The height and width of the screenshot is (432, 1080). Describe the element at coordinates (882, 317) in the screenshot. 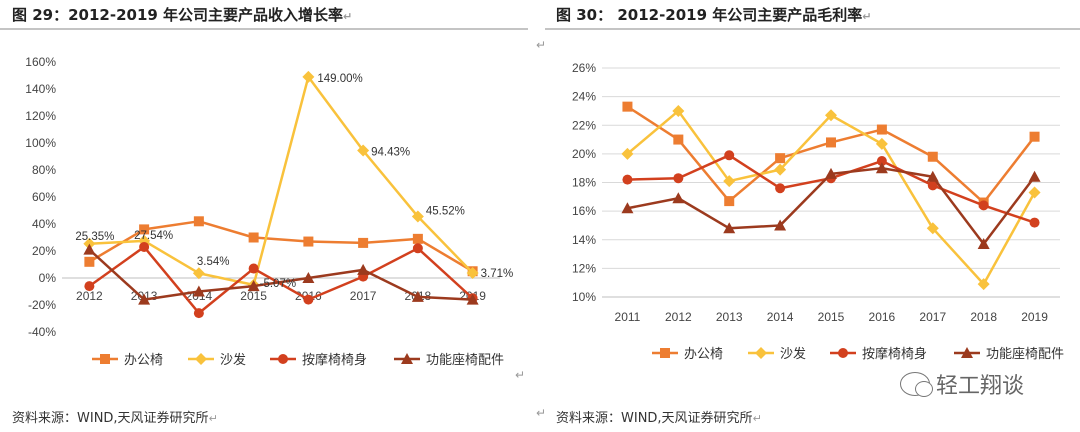

I see `x-tick-label: 2016` at that location.